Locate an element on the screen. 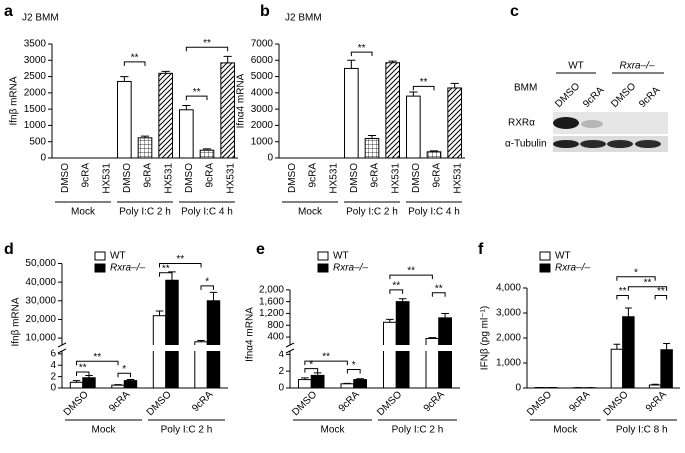 The width and height of the screenshot is (685, 453). y-tick-label: 400 is located at coordinates (275, 337).